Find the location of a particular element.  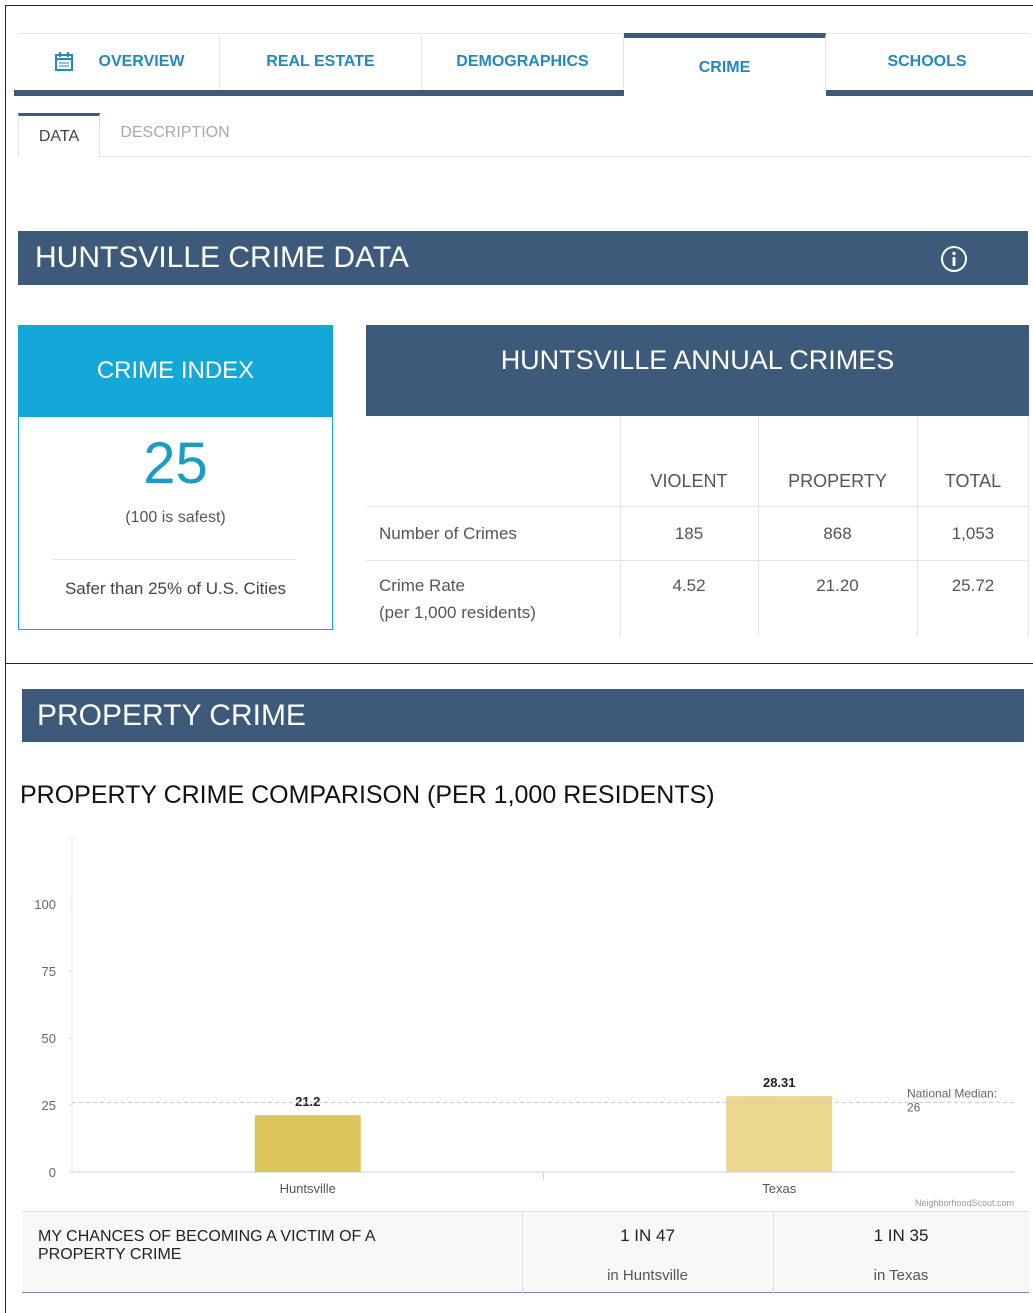

tab: OVERVIEW is located at coordinates (119, 62).